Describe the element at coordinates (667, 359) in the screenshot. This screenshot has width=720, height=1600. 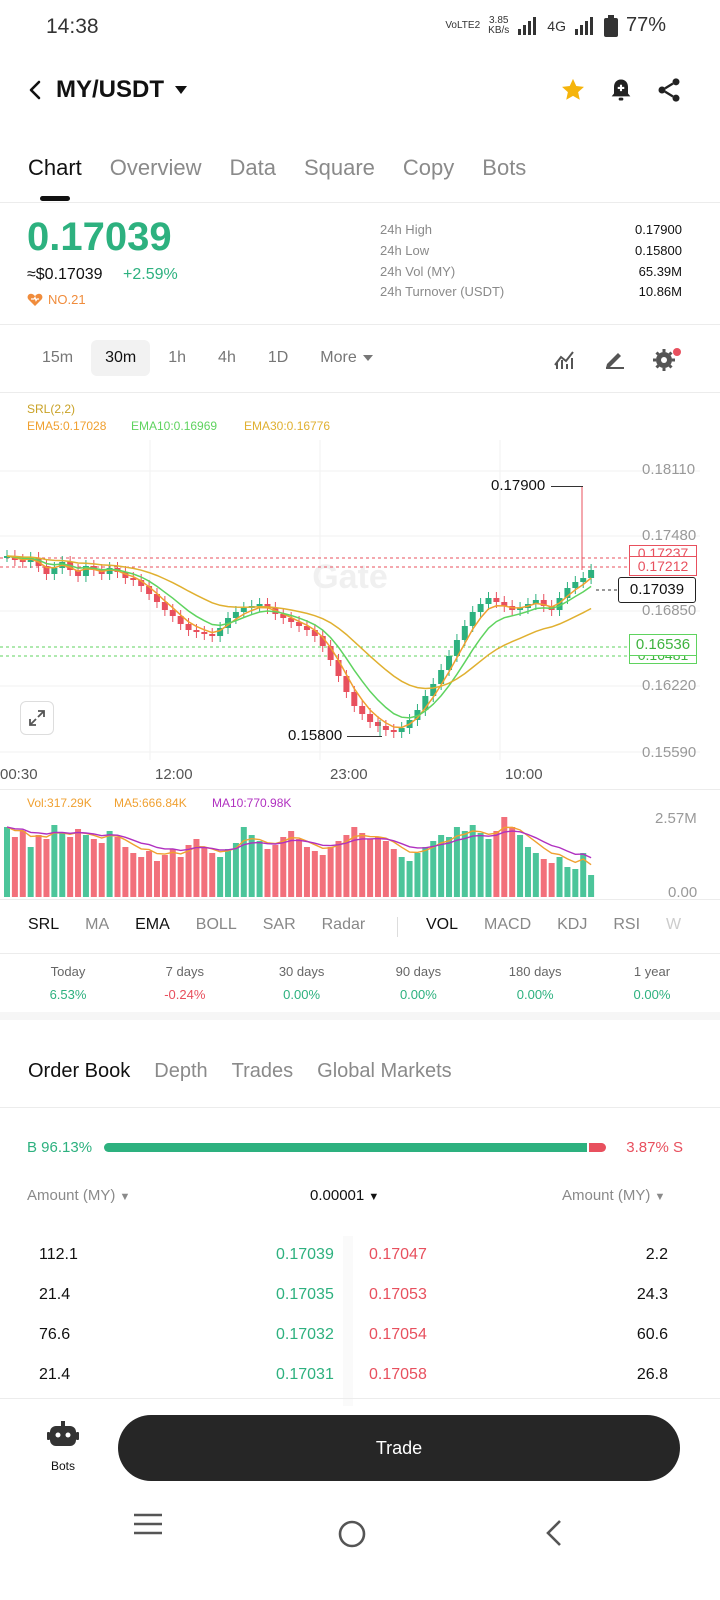
I see `settings-gear-icon` at that location.